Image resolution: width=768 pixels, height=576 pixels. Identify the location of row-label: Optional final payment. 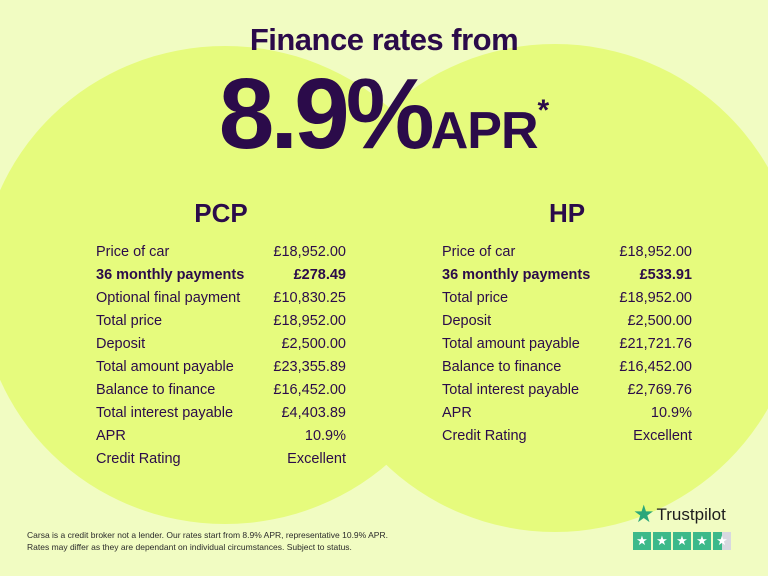
(168, 298).